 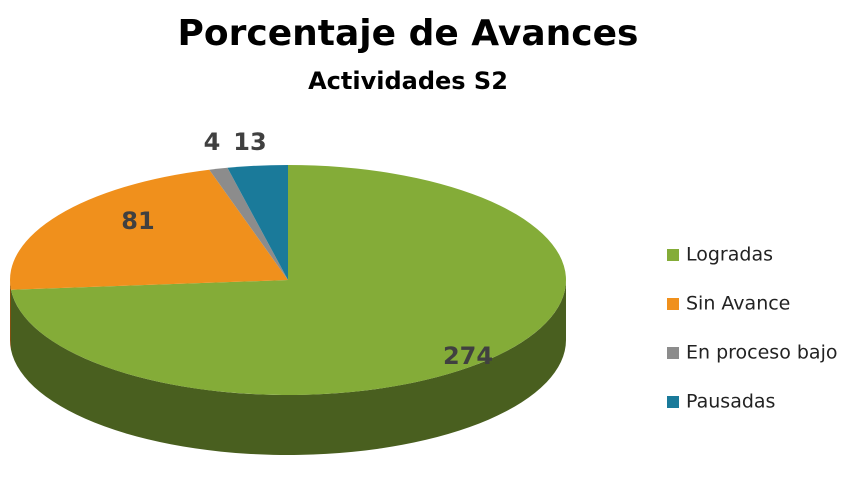 What do you see at coordinates (468, 356) in the screenshot?
I see `data-label: 274` at bounding box center [468, 356].